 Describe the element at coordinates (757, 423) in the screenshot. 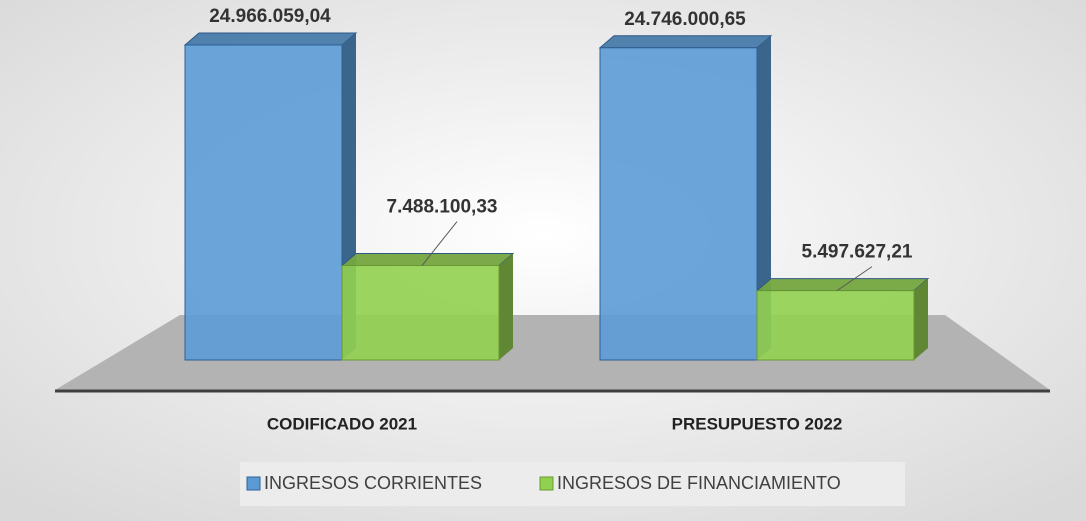

I see `x-tick-label: PRESUPUESTO 2022` at that location.